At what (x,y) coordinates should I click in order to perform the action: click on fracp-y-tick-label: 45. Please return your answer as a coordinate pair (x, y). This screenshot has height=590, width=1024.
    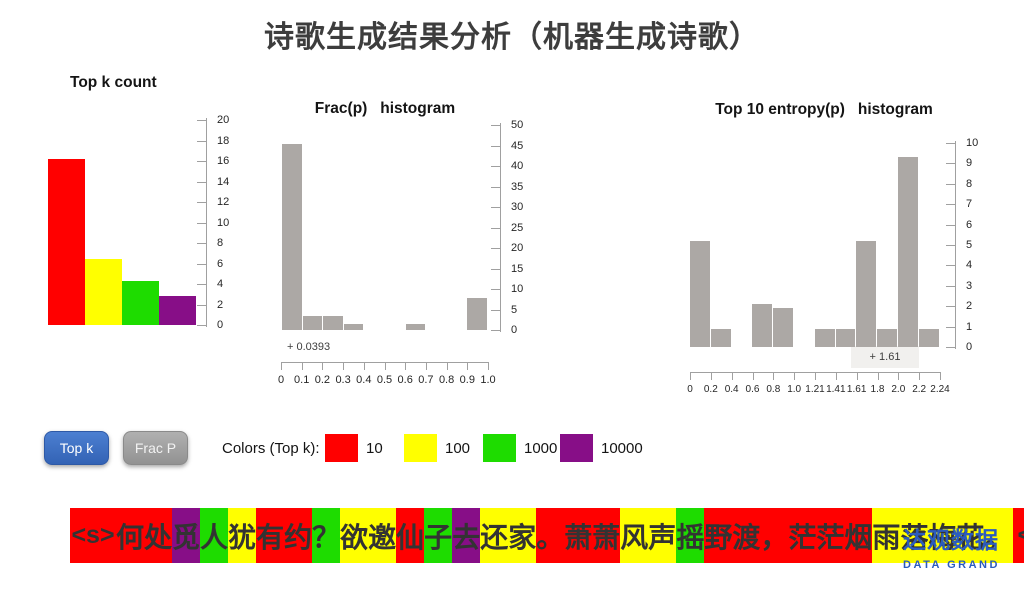
    Looking at the image, I should click on (517, 145).